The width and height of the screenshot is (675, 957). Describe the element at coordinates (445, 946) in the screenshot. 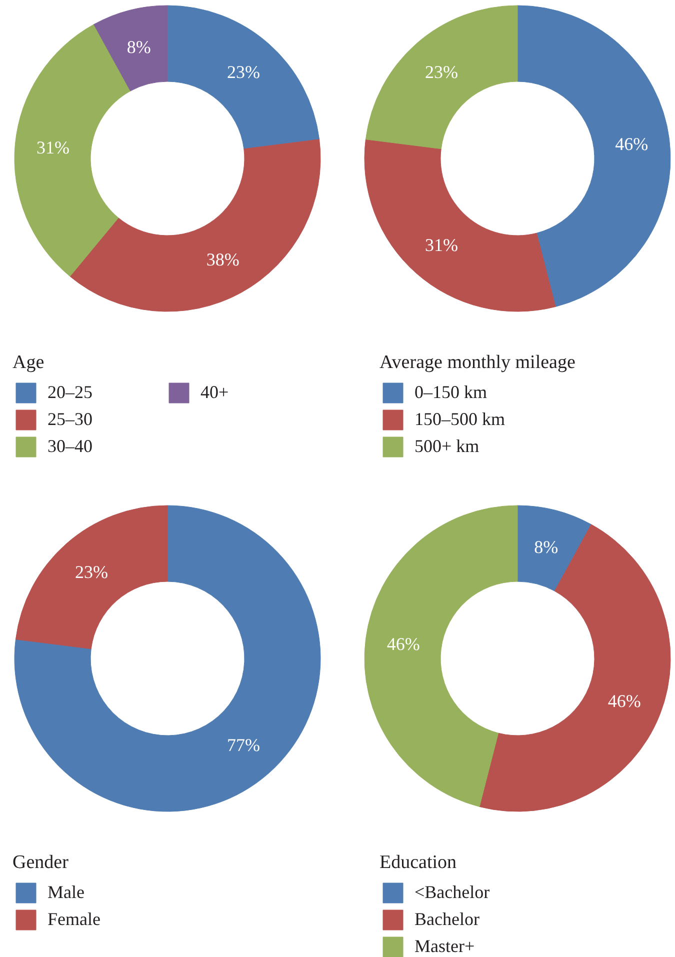

I see `legend-label: Master+` at that location.